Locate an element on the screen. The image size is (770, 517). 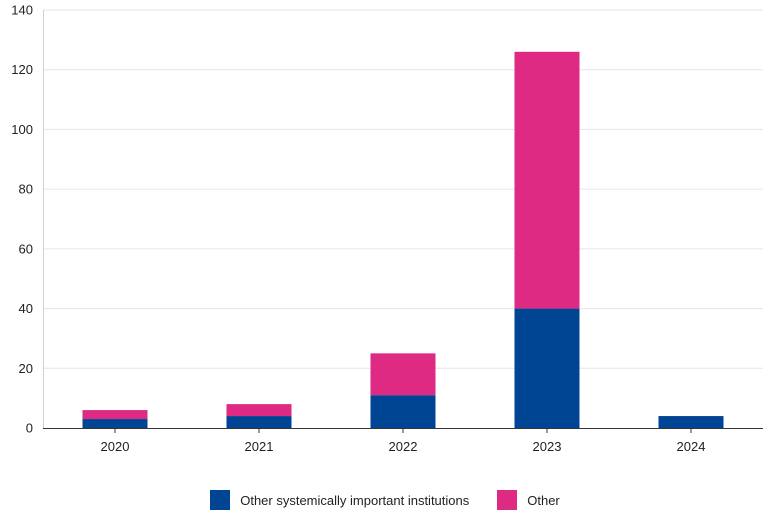
x-tick-label: 2023 is located at coordinates (547, 446).